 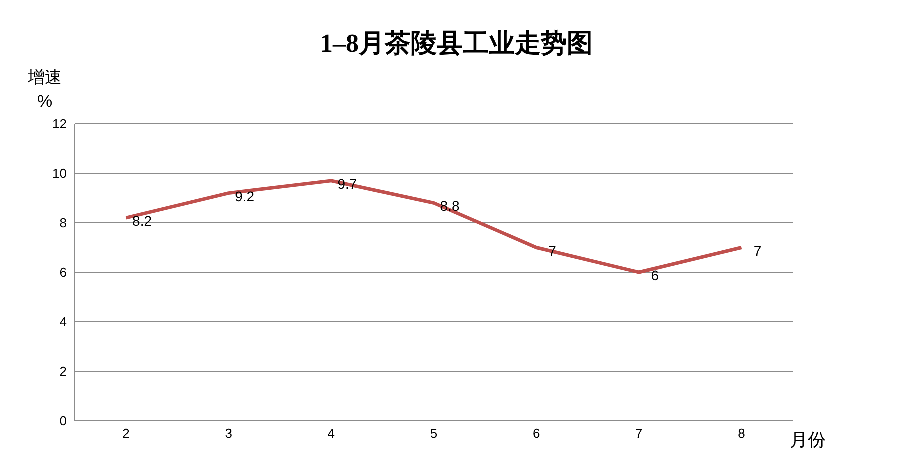 What do you see at coordinates (63, 421) in the screenshot?
I see `y-tick-label: 0` at bounding box center [63, 421].